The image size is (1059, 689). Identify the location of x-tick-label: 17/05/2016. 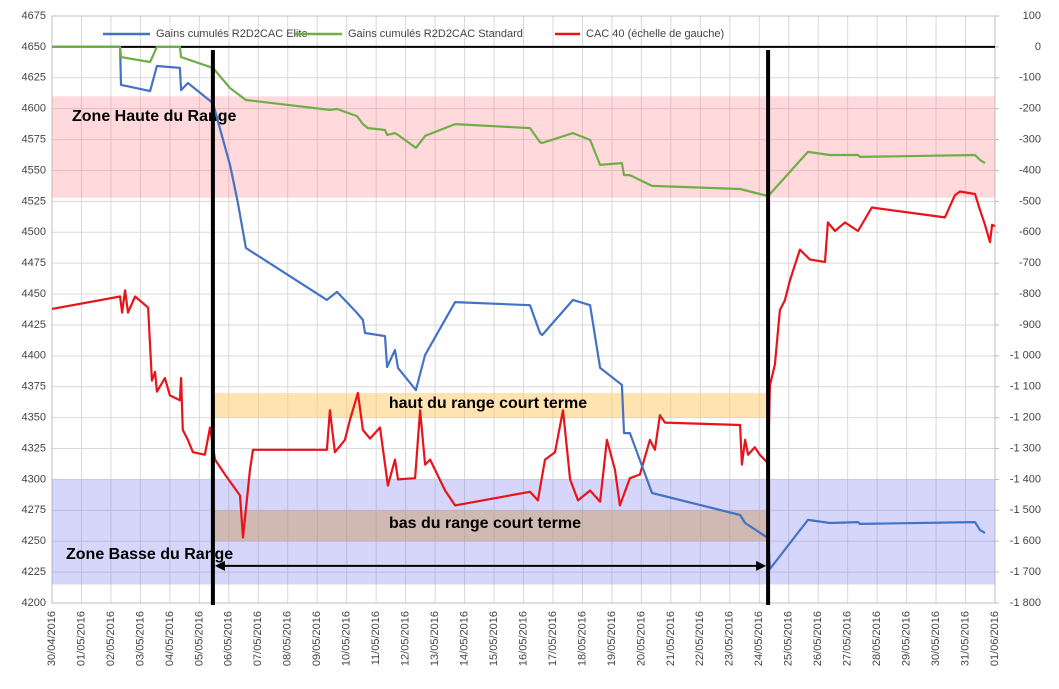
(553, 638).